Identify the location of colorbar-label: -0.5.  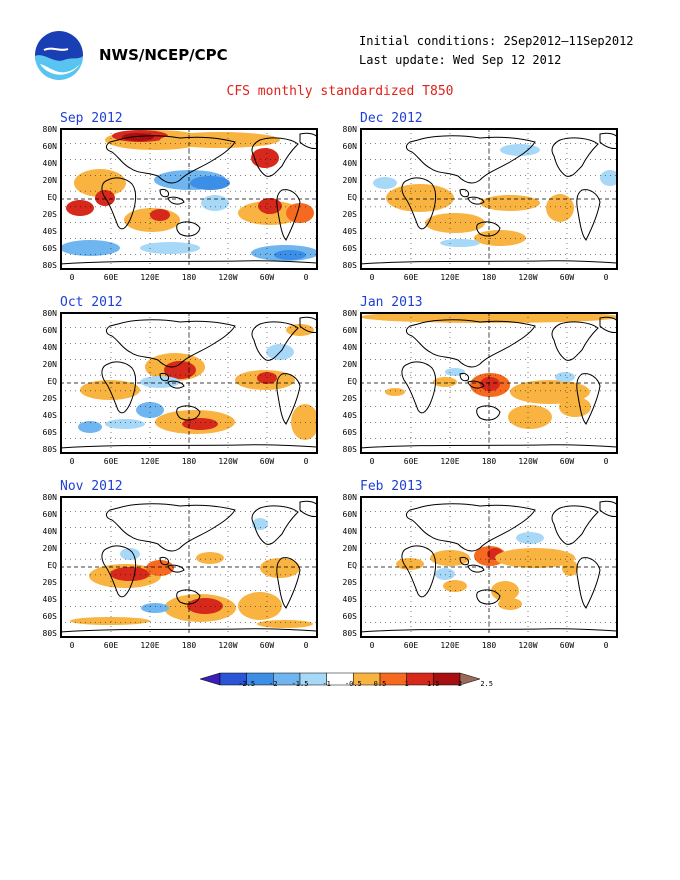
(353, 684).